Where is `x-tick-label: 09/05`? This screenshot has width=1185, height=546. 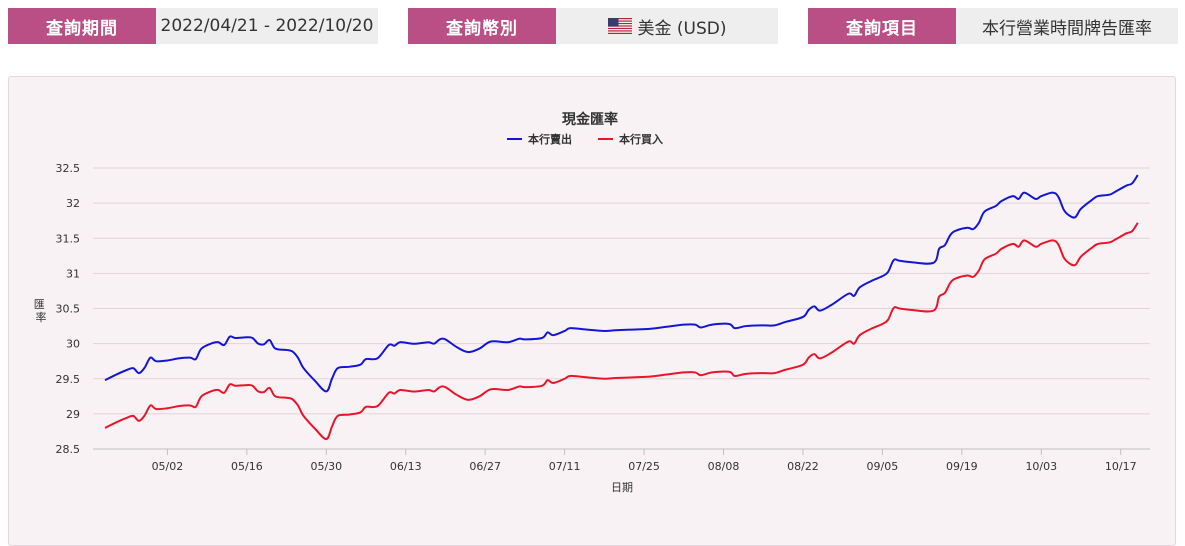
x-tick-label: 09/05 is located at coordinates (883, 466).